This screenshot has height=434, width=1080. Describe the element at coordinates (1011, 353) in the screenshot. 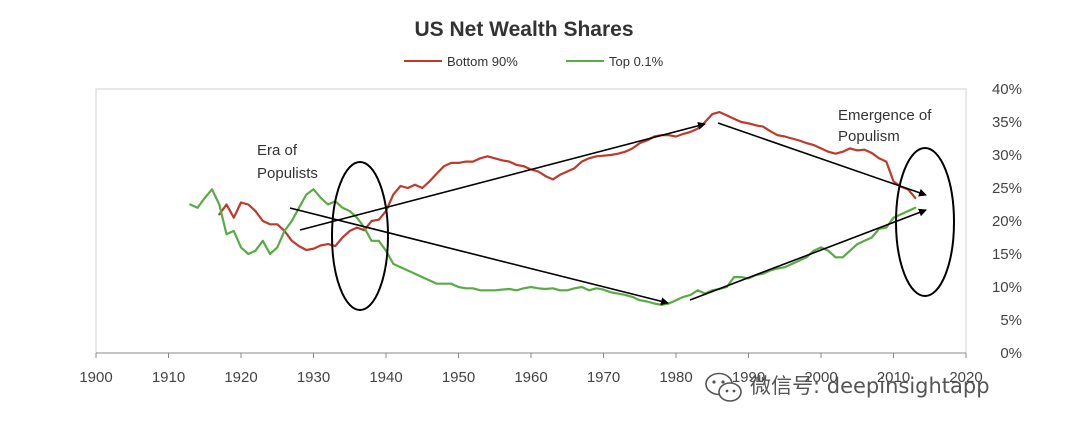

I see `y-tick-label: 0%` at that location.